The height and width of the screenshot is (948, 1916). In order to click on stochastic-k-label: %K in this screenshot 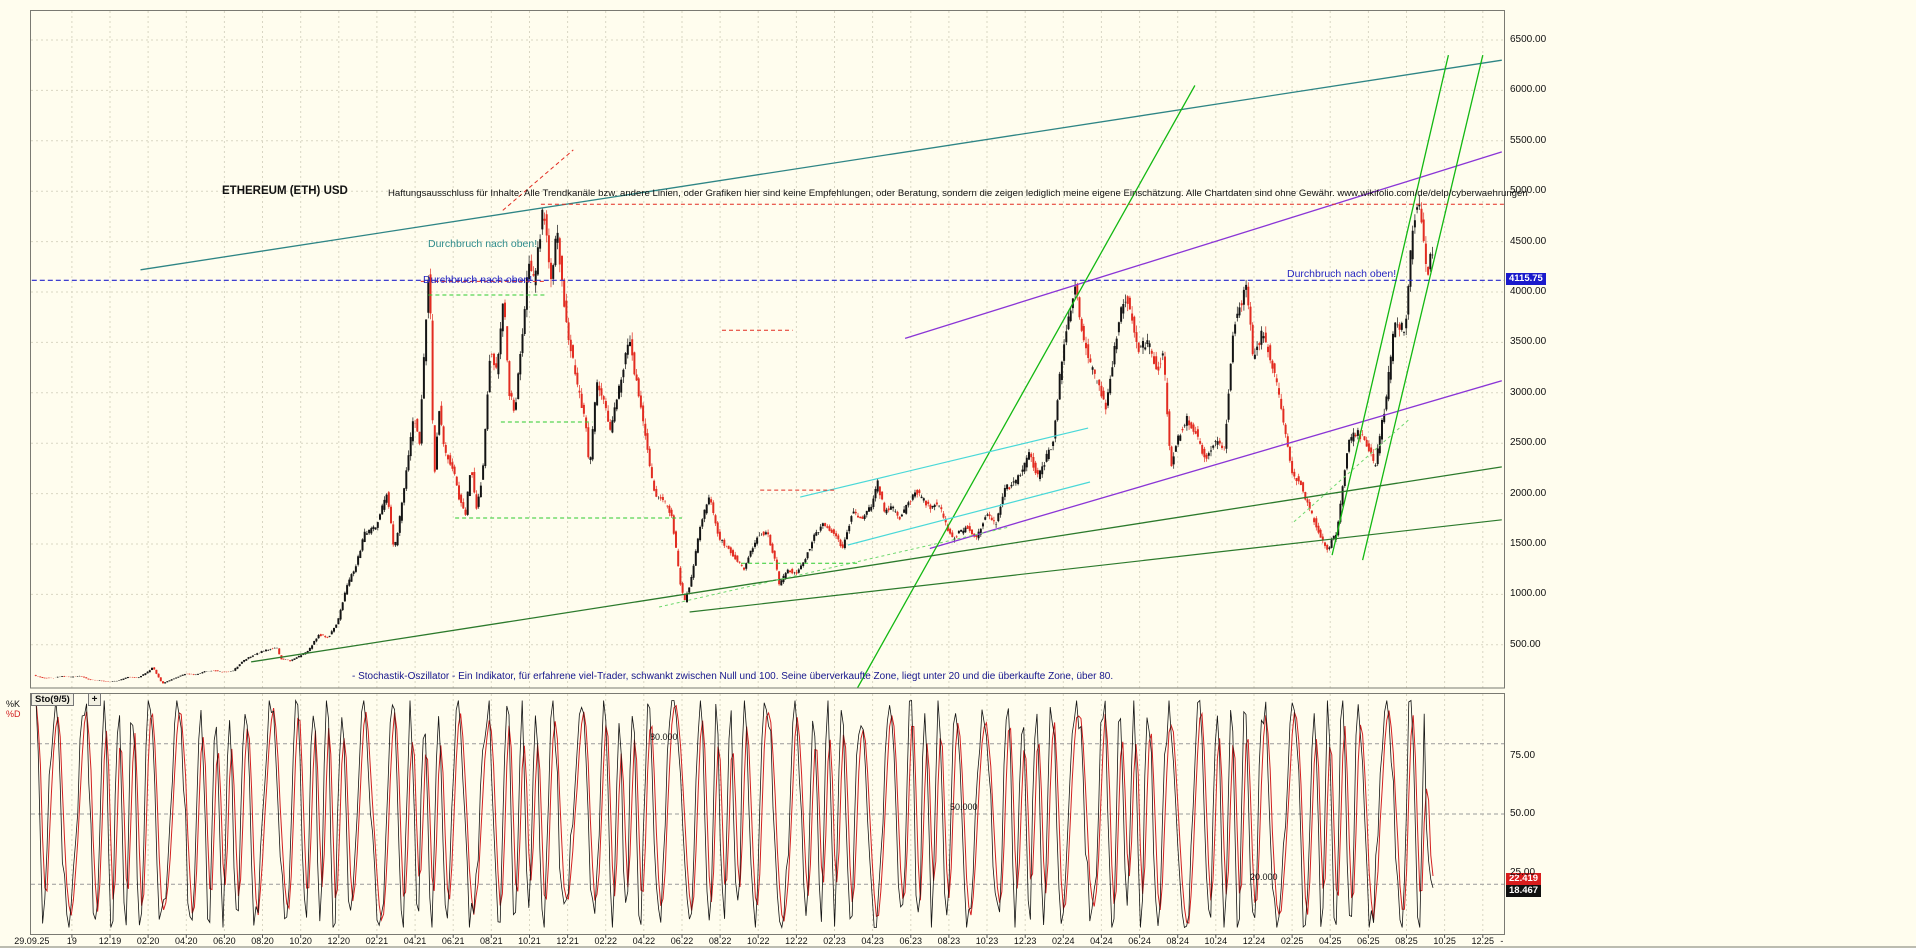, I will do `click(13, 704)`.